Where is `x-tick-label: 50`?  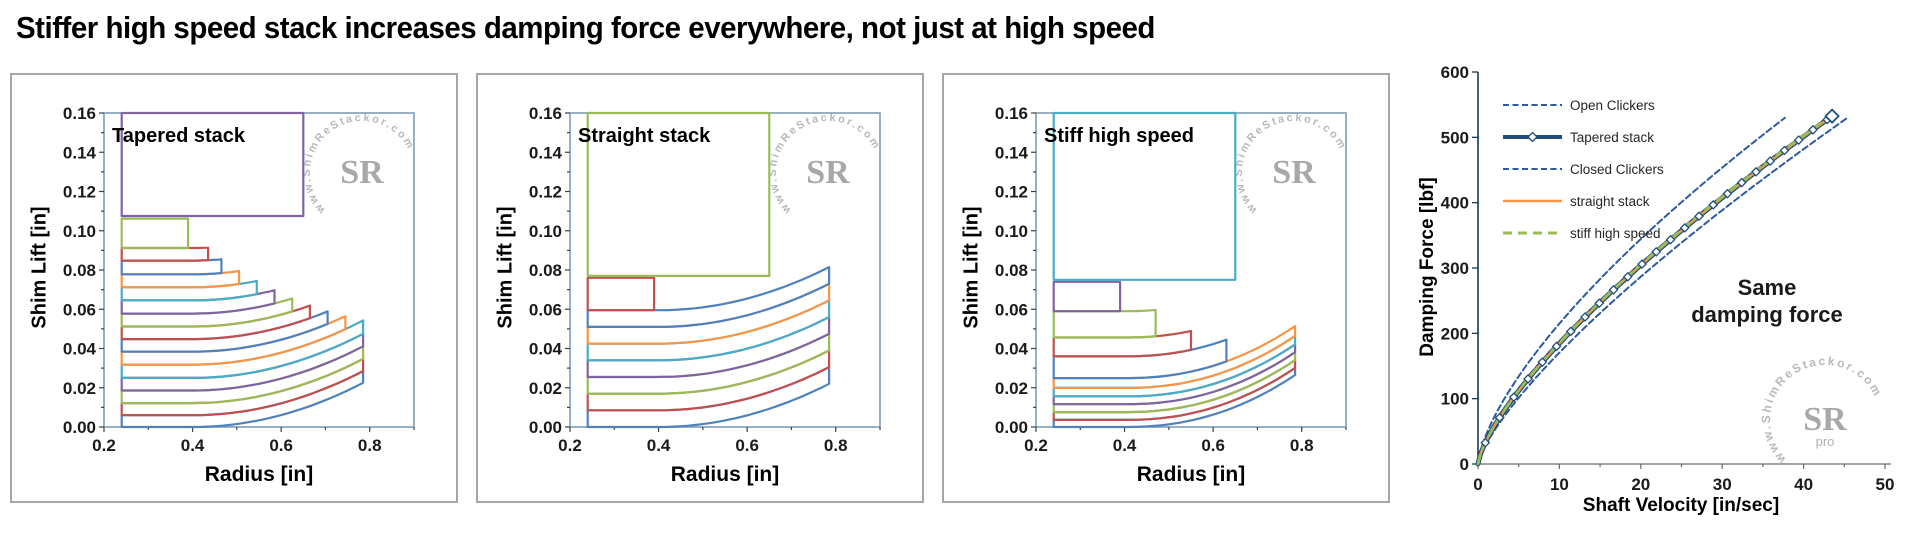
x-tick-label: 50 is located at coordinates (1885, 484).